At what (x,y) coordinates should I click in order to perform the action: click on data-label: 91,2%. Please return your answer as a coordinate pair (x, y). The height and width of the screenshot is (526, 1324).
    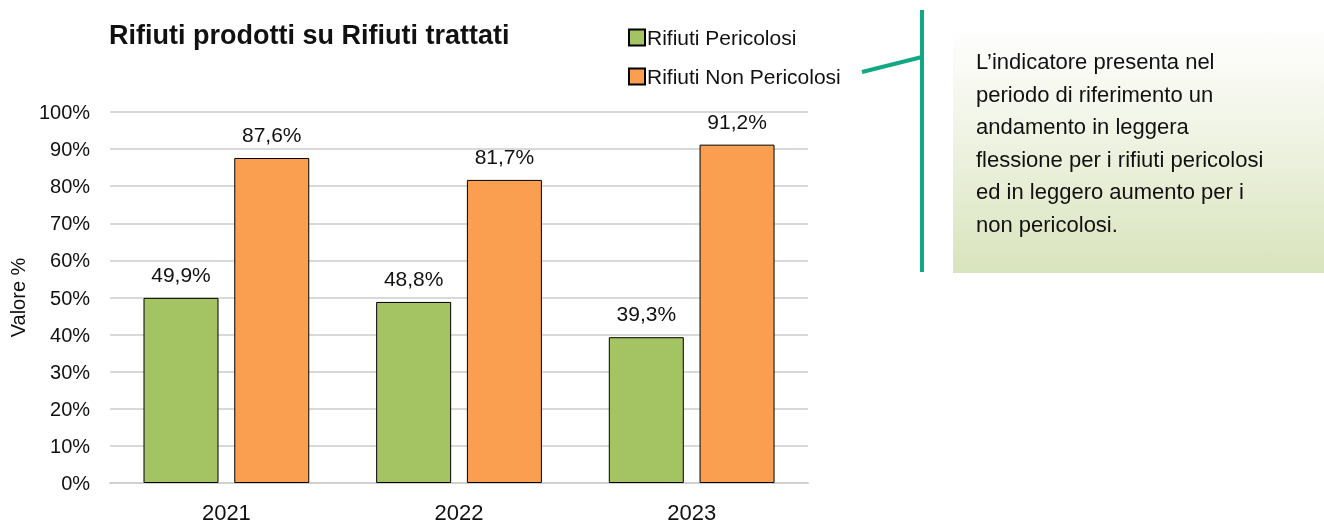
    Looking at the image, I should click on (737, 121).